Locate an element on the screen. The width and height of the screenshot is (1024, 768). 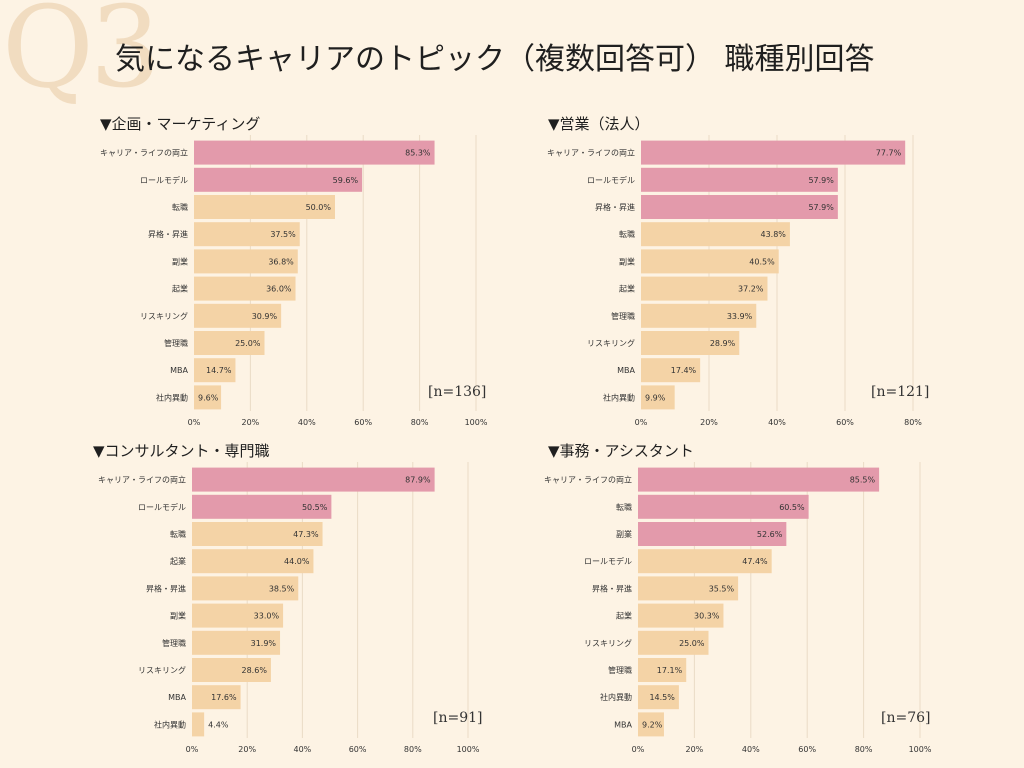
value-label: 37.2% is located at coordinates (751, 289).